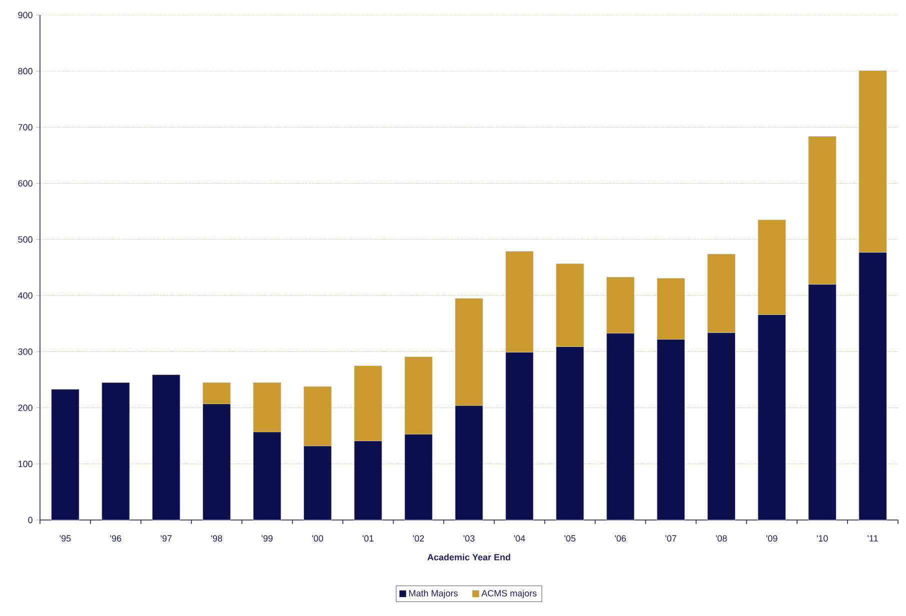 The width and height of the screenshot is (906, 616). Describe the element at coordinates (30, 520) in the screenshot. I see `y-tick-label: 0` at that location.